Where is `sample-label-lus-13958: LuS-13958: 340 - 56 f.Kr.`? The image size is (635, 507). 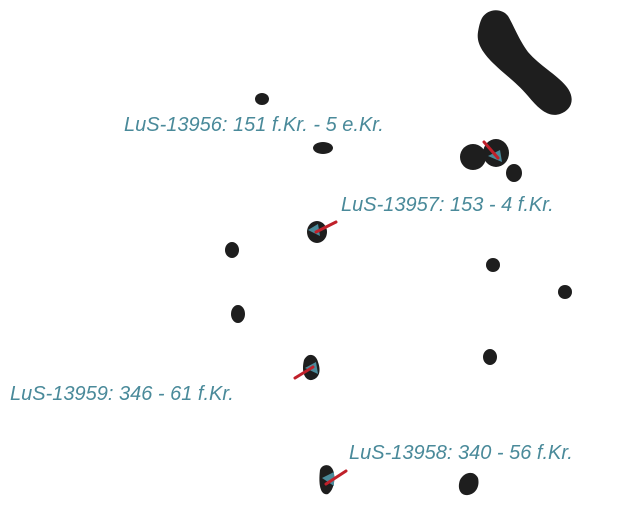 sample-label-lus-13958: LuS-13958: 340 - 56 f.Kr. is located at coordinates (461, 453).